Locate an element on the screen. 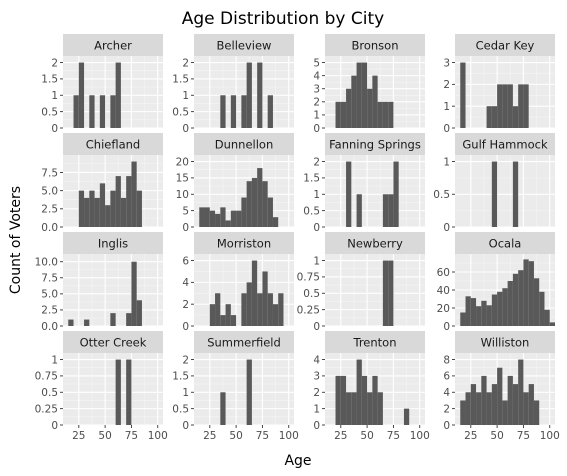 The image size is (567, 476). bar-inglis is located at coordinates (134, 293).